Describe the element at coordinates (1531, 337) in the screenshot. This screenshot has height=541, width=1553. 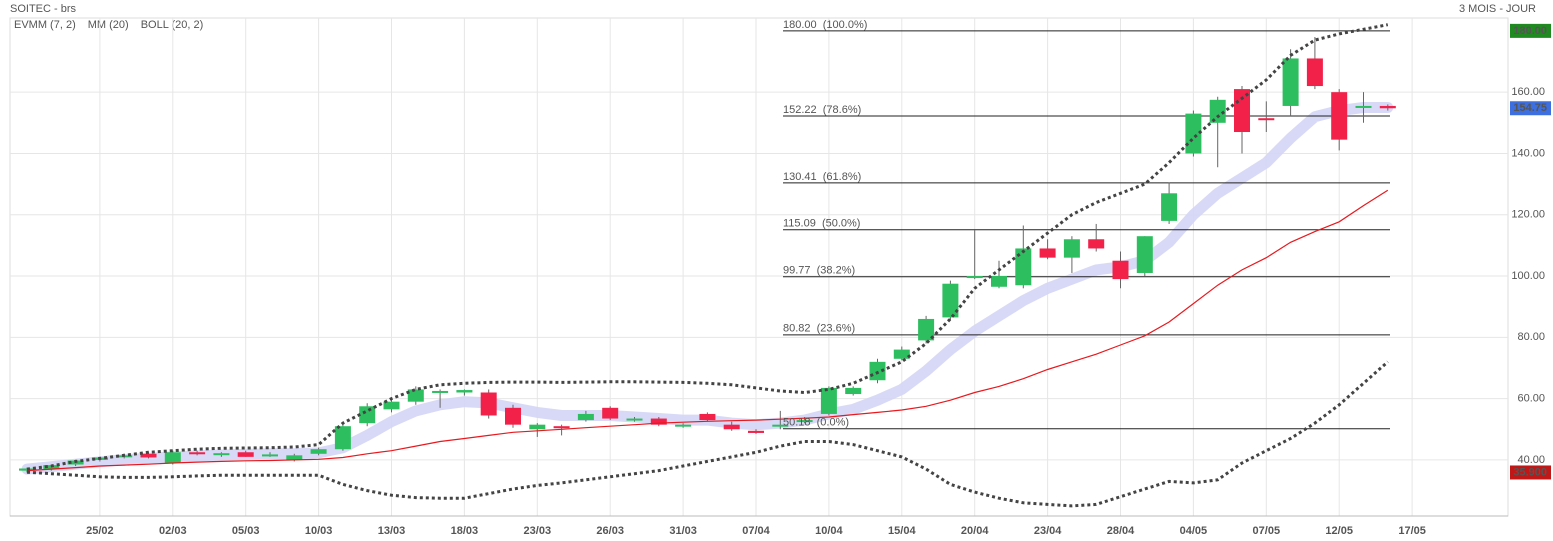
I see `y-tick-label: 80.00` at that location.